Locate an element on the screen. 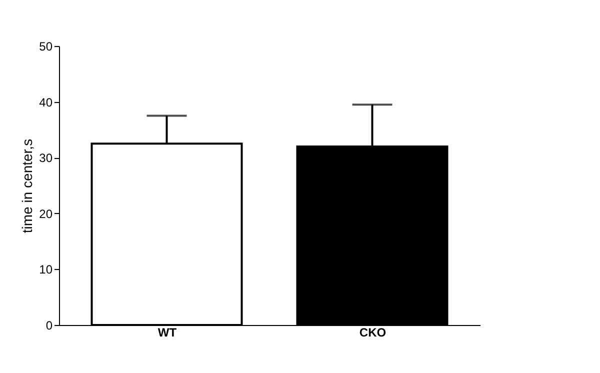 This screenshot has width=600, height=373. y-tick-label: 20 is located at coordinates (46, 213).